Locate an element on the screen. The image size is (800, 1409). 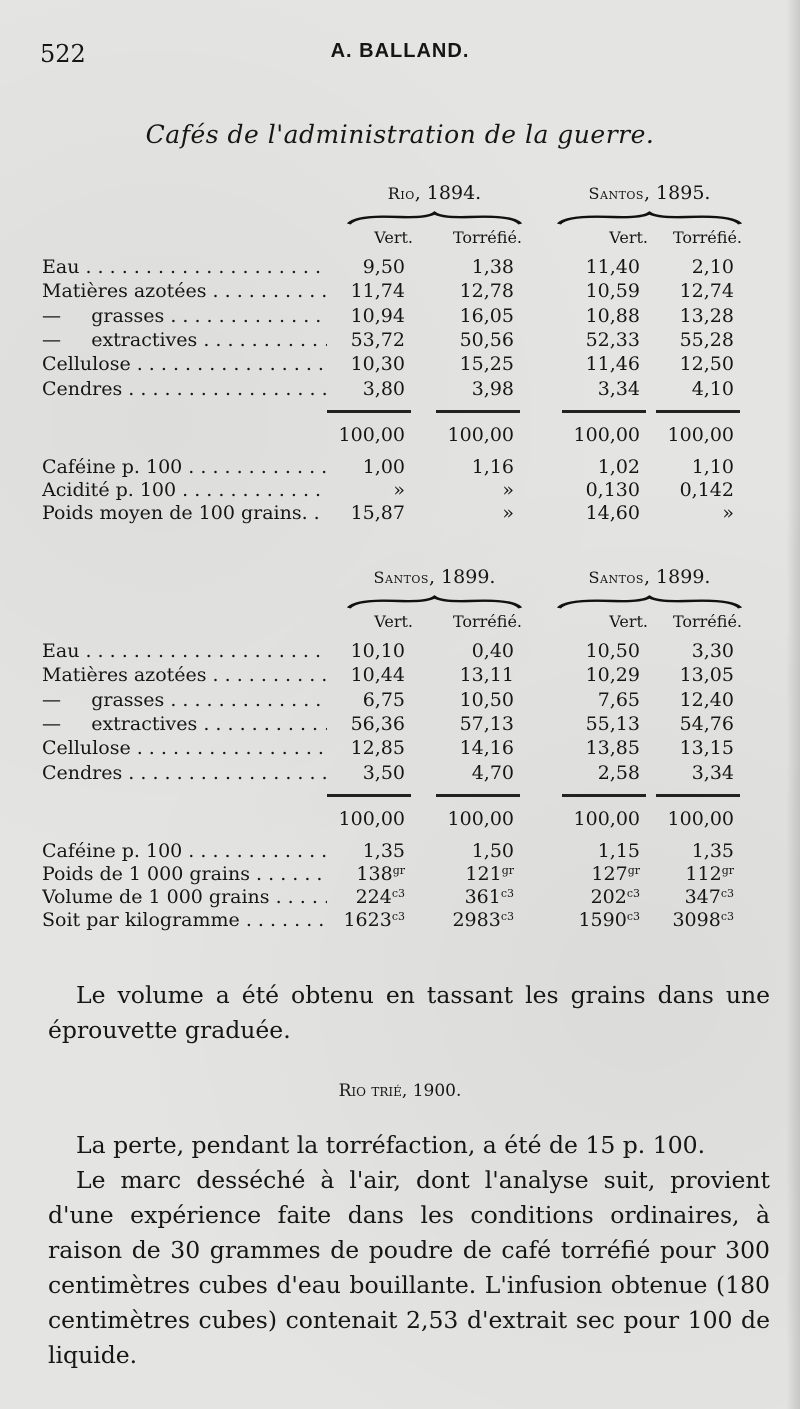
value-number: 1,15 is located at coordinates (618, 850).